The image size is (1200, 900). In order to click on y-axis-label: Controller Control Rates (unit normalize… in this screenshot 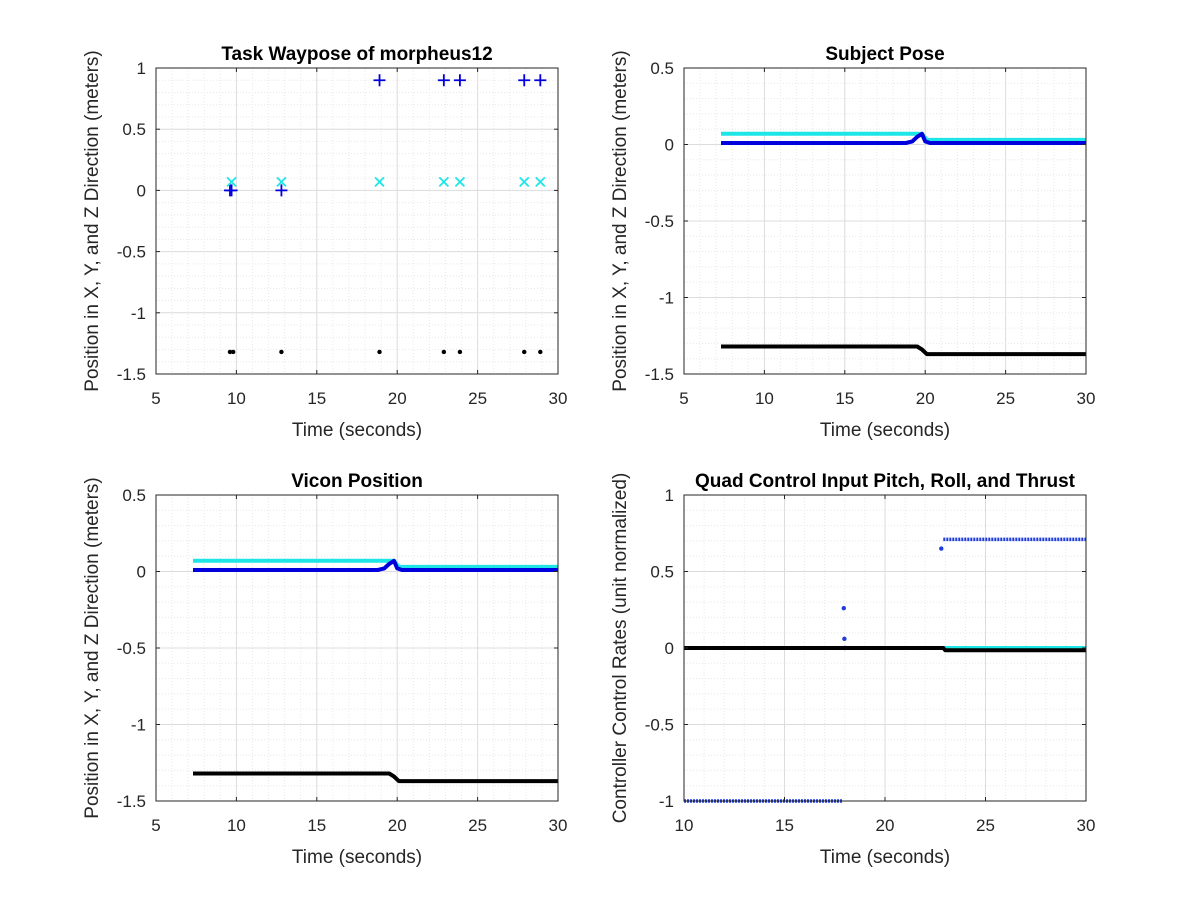, I will do `click(620, 648)`.